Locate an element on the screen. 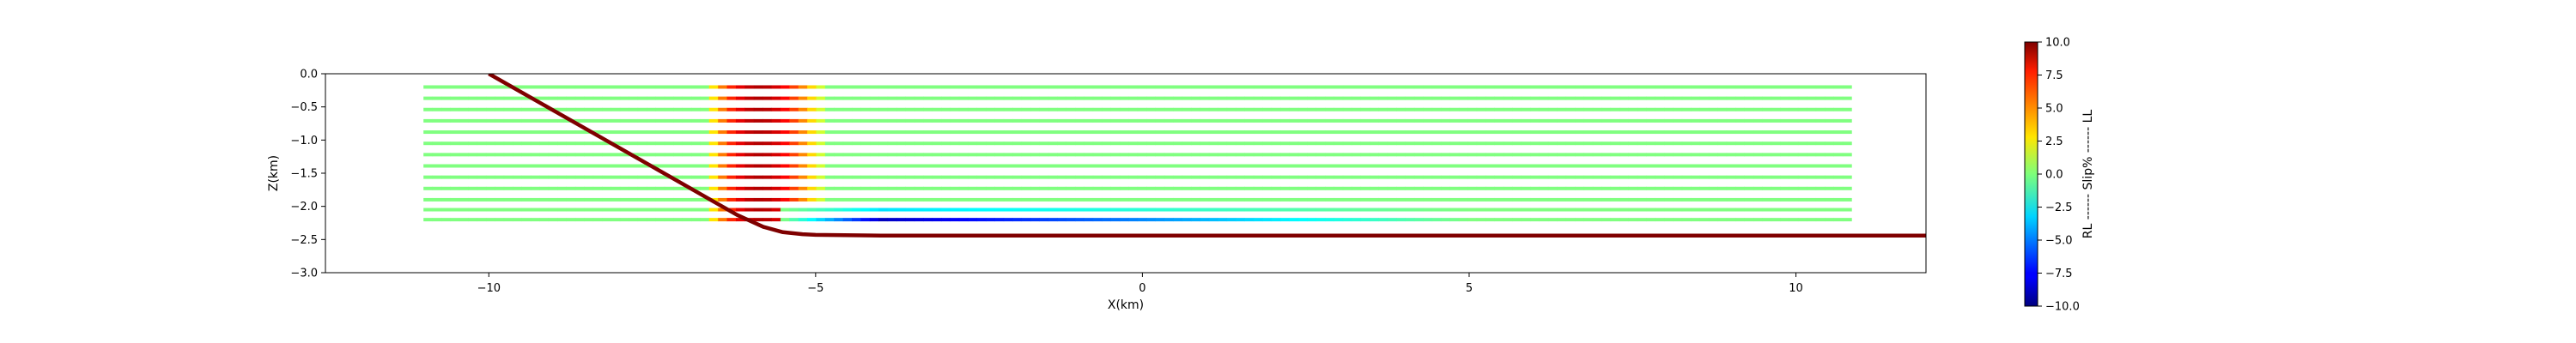 This screenshot has height=343, width=2576. colorbar-tick-label: 5.0 is located at coordinates (2054, 110).